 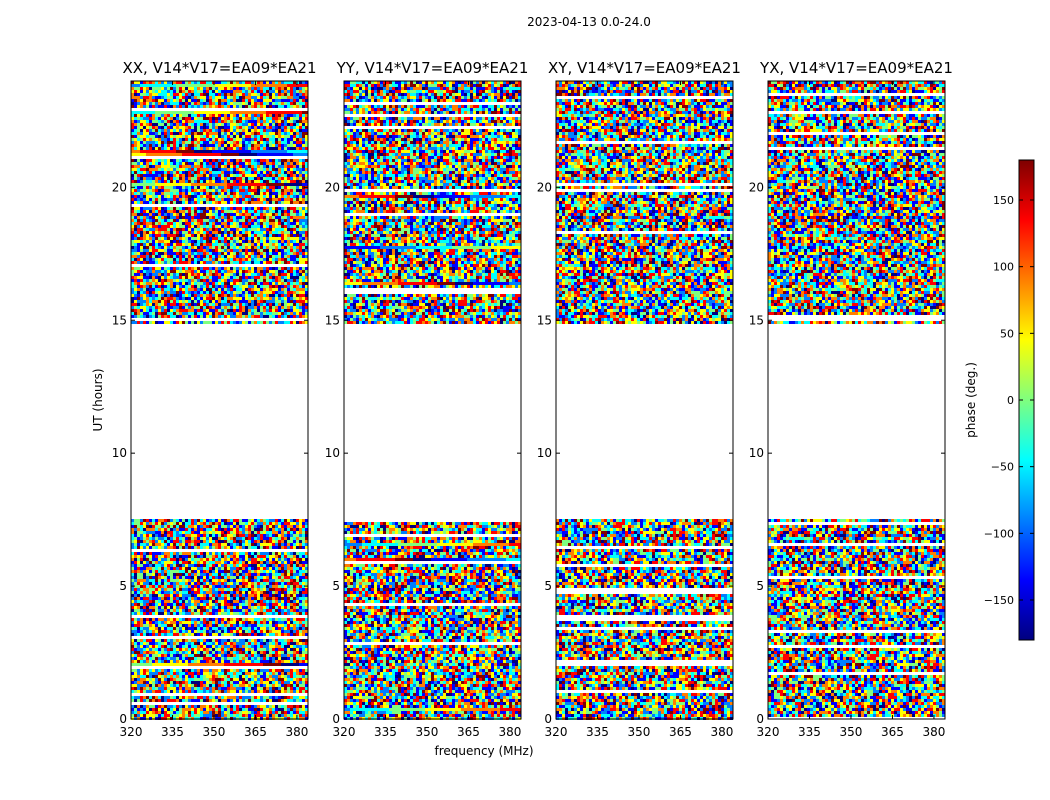 I want to click on panel-title: XX, V14*V17=EA09*EA21, so click(x=219, y=68).